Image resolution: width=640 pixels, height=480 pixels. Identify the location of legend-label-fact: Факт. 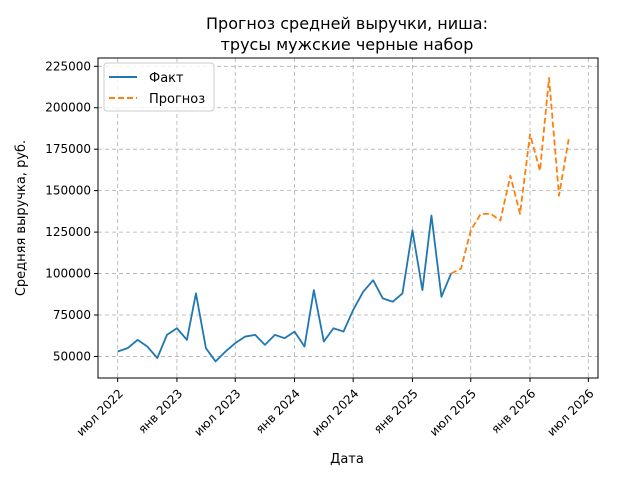
(166, 78).